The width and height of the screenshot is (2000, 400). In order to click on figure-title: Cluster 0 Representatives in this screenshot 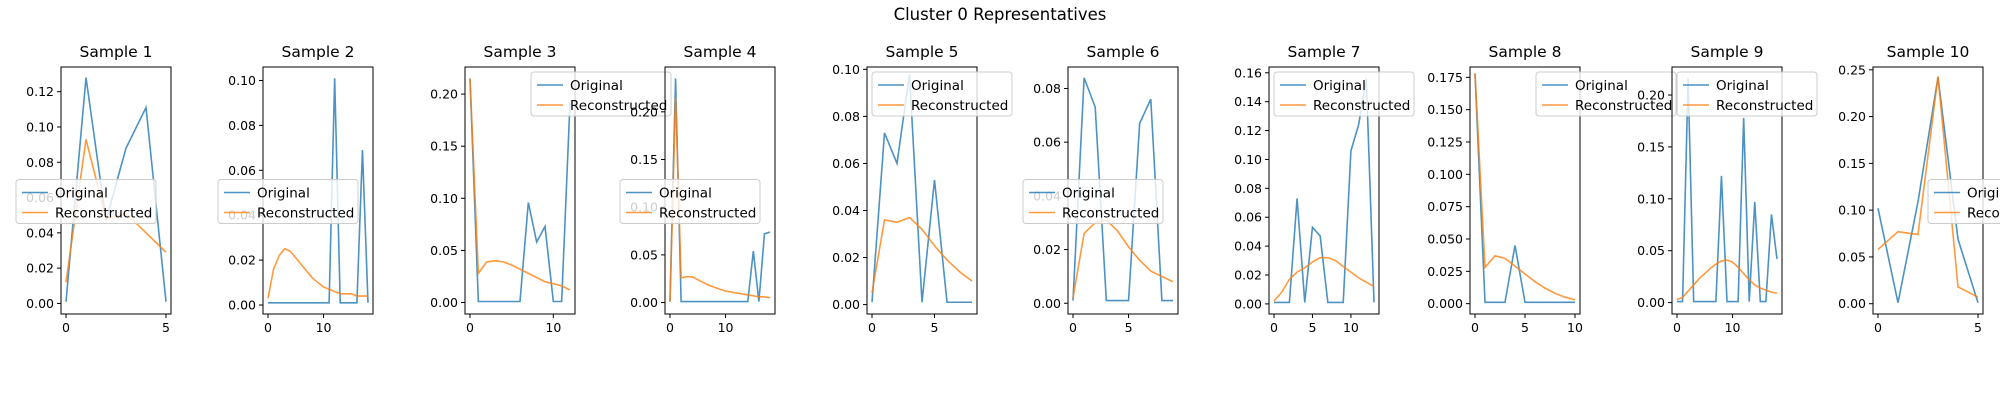, I will do `click(1000, 14)`.